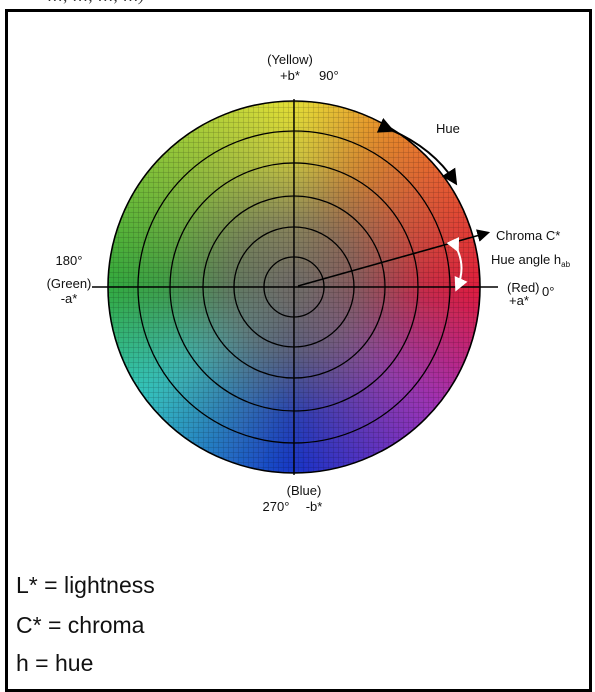 The width and height of the screenshot is (595, 692). I want to click on top-fragment: …, …, …, …), so click(96, 3).